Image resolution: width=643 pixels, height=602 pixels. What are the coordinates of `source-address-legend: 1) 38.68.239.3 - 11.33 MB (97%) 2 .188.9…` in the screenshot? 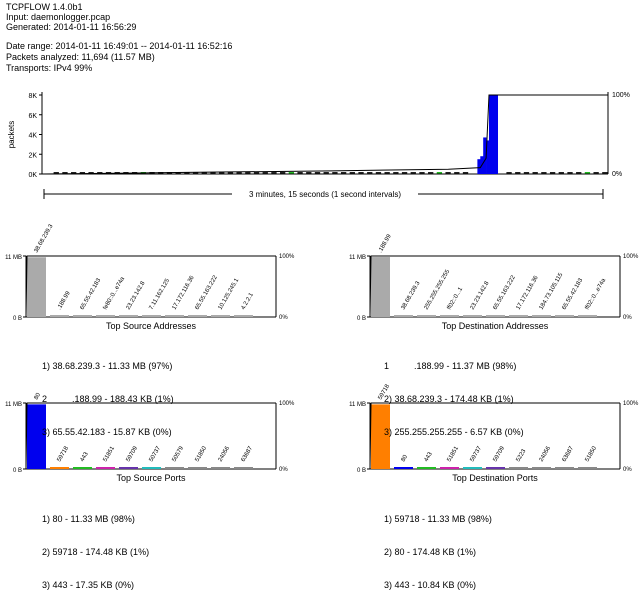 It's located at (108, 394).